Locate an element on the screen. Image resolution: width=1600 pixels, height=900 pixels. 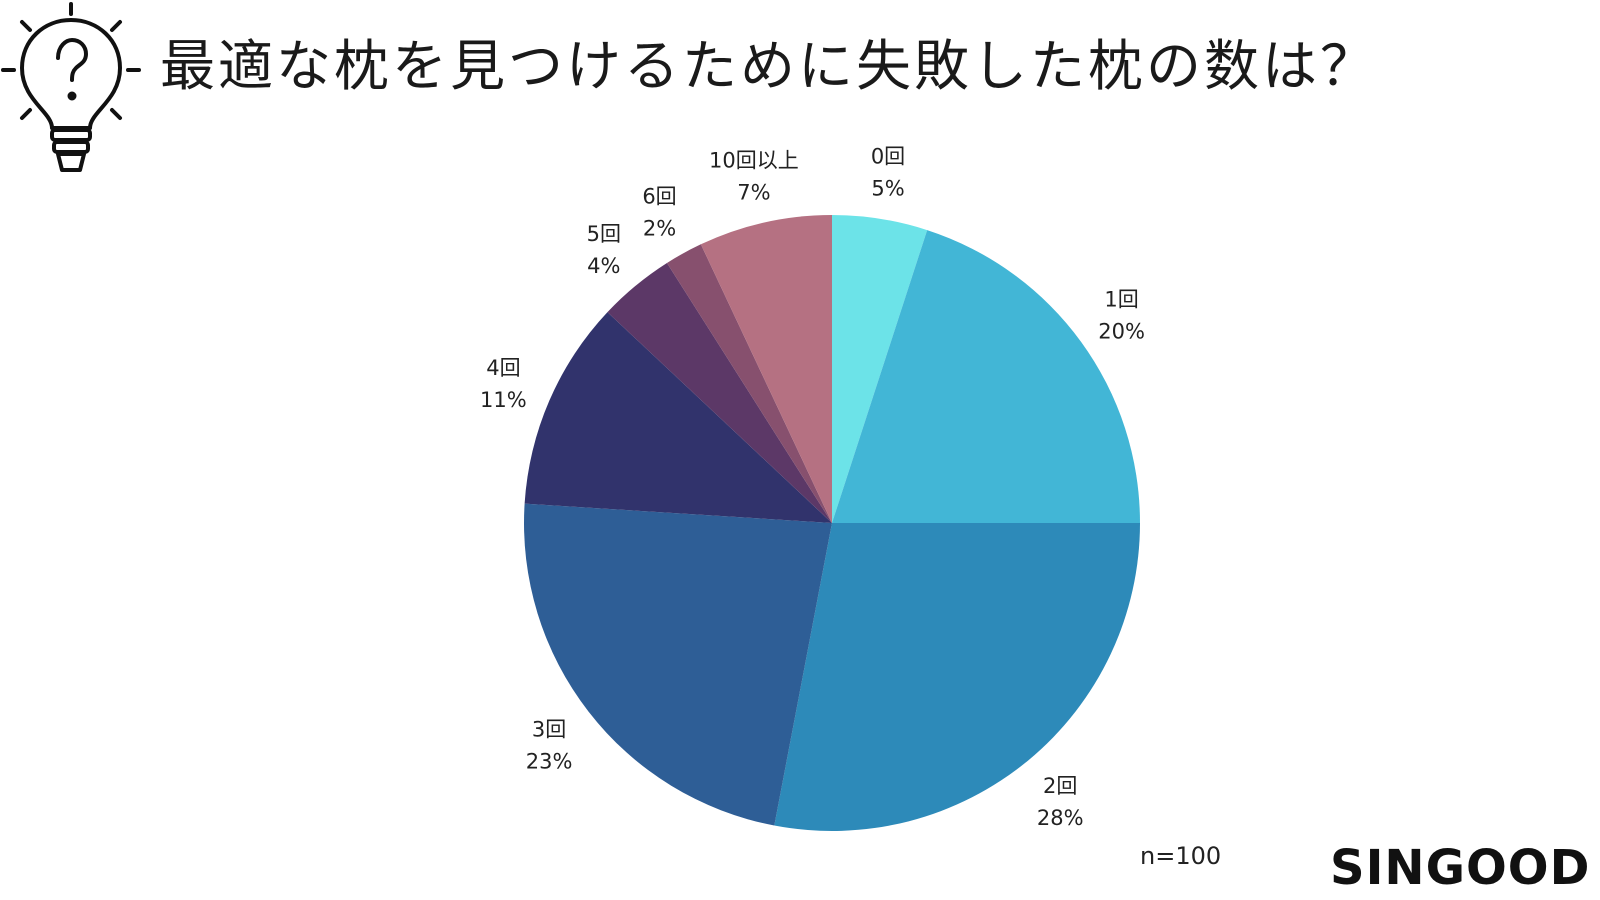
lightbulb-question-icon is located at coordinates (71, 87).